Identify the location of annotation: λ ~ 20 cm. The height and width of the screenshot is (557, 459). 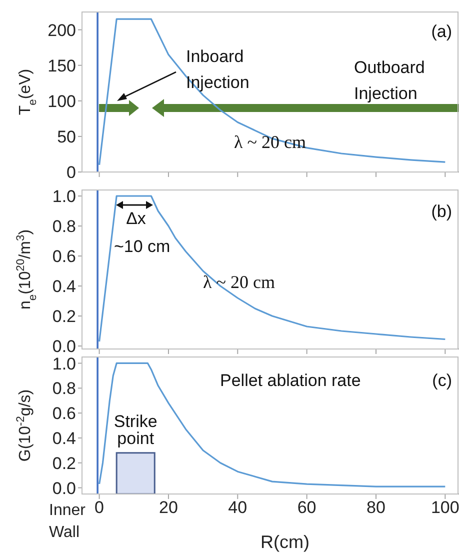
(239, 282).